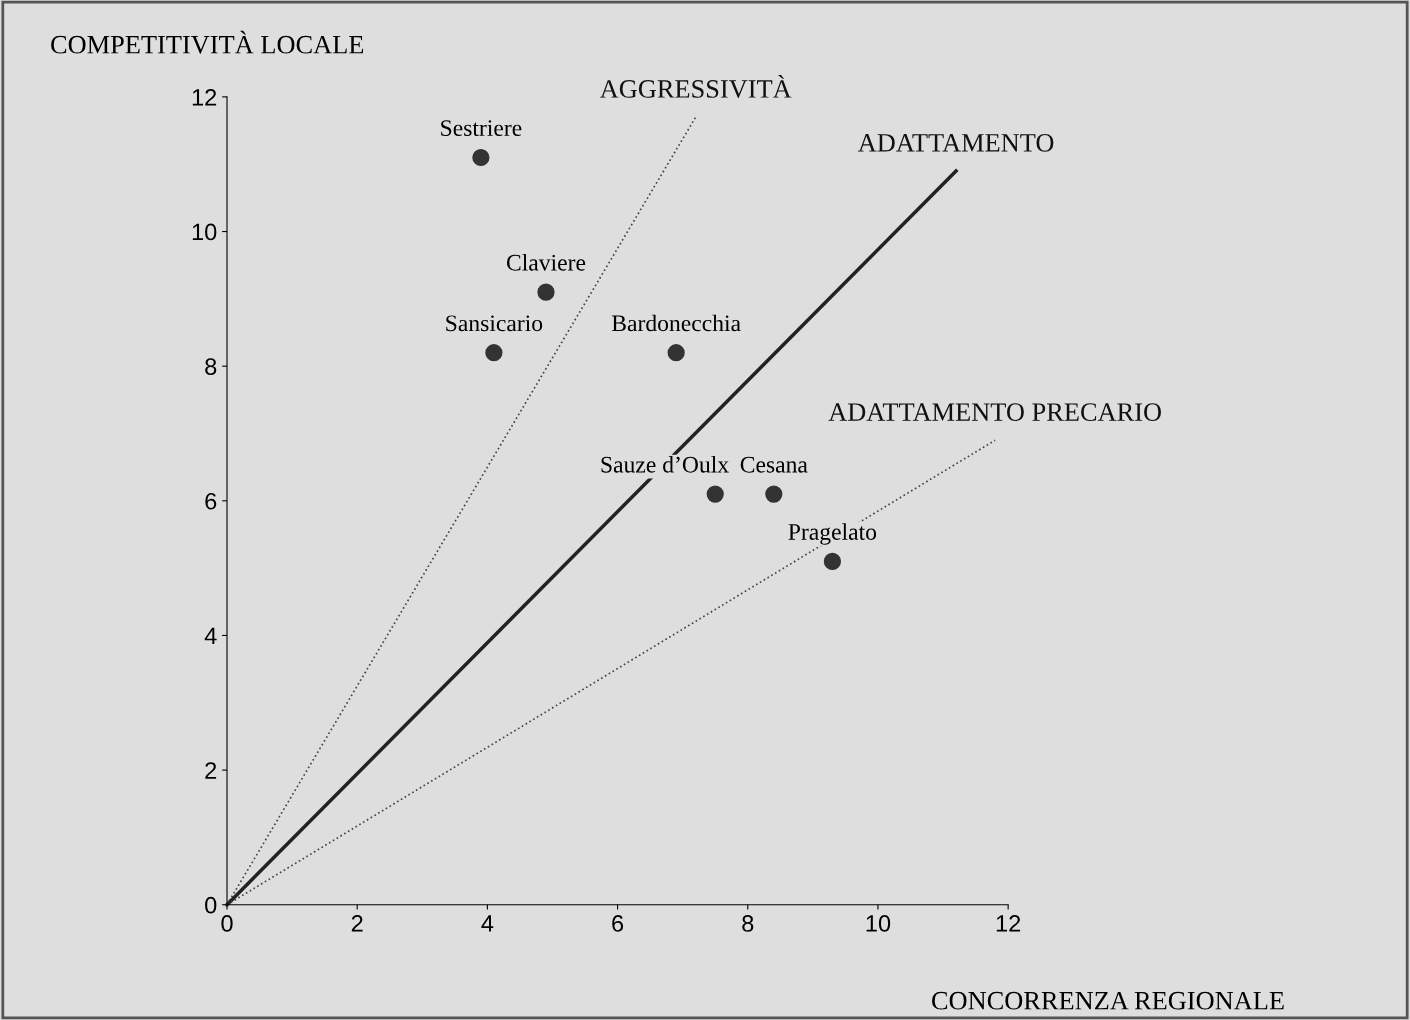  Describe the element at coordinates (748, 923) in the screenshot. I see `x-tick-label: 8` at that location.